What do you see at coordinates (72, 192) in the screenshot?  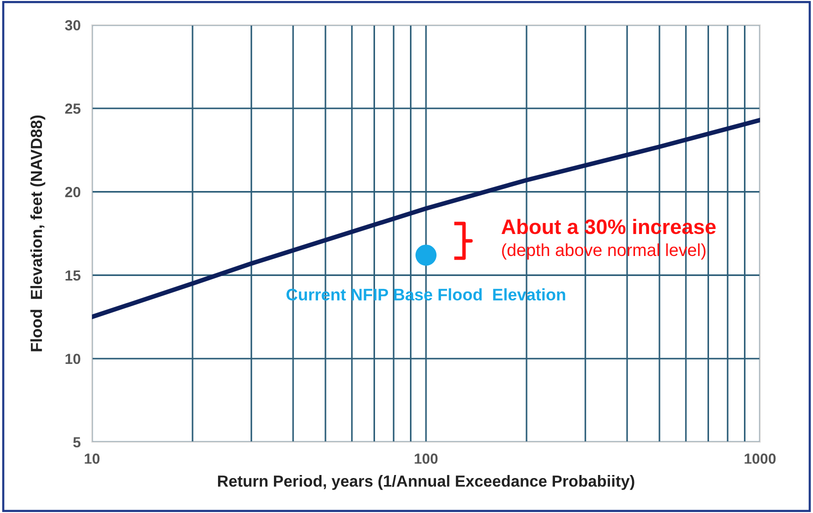 I see `y-tick-label: 20` at bounding box center [72, 192].